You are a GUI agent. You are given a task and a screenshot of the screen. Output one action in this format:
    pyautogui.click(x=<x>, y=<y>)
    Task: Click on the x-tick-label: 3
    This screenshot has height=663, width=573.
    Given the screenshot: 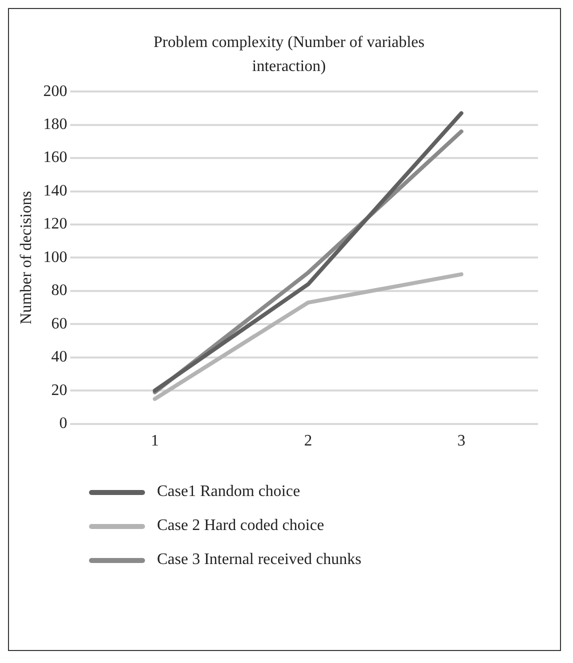 What is the action you would take?
    pyautogui.click(x=461, y=441)
    